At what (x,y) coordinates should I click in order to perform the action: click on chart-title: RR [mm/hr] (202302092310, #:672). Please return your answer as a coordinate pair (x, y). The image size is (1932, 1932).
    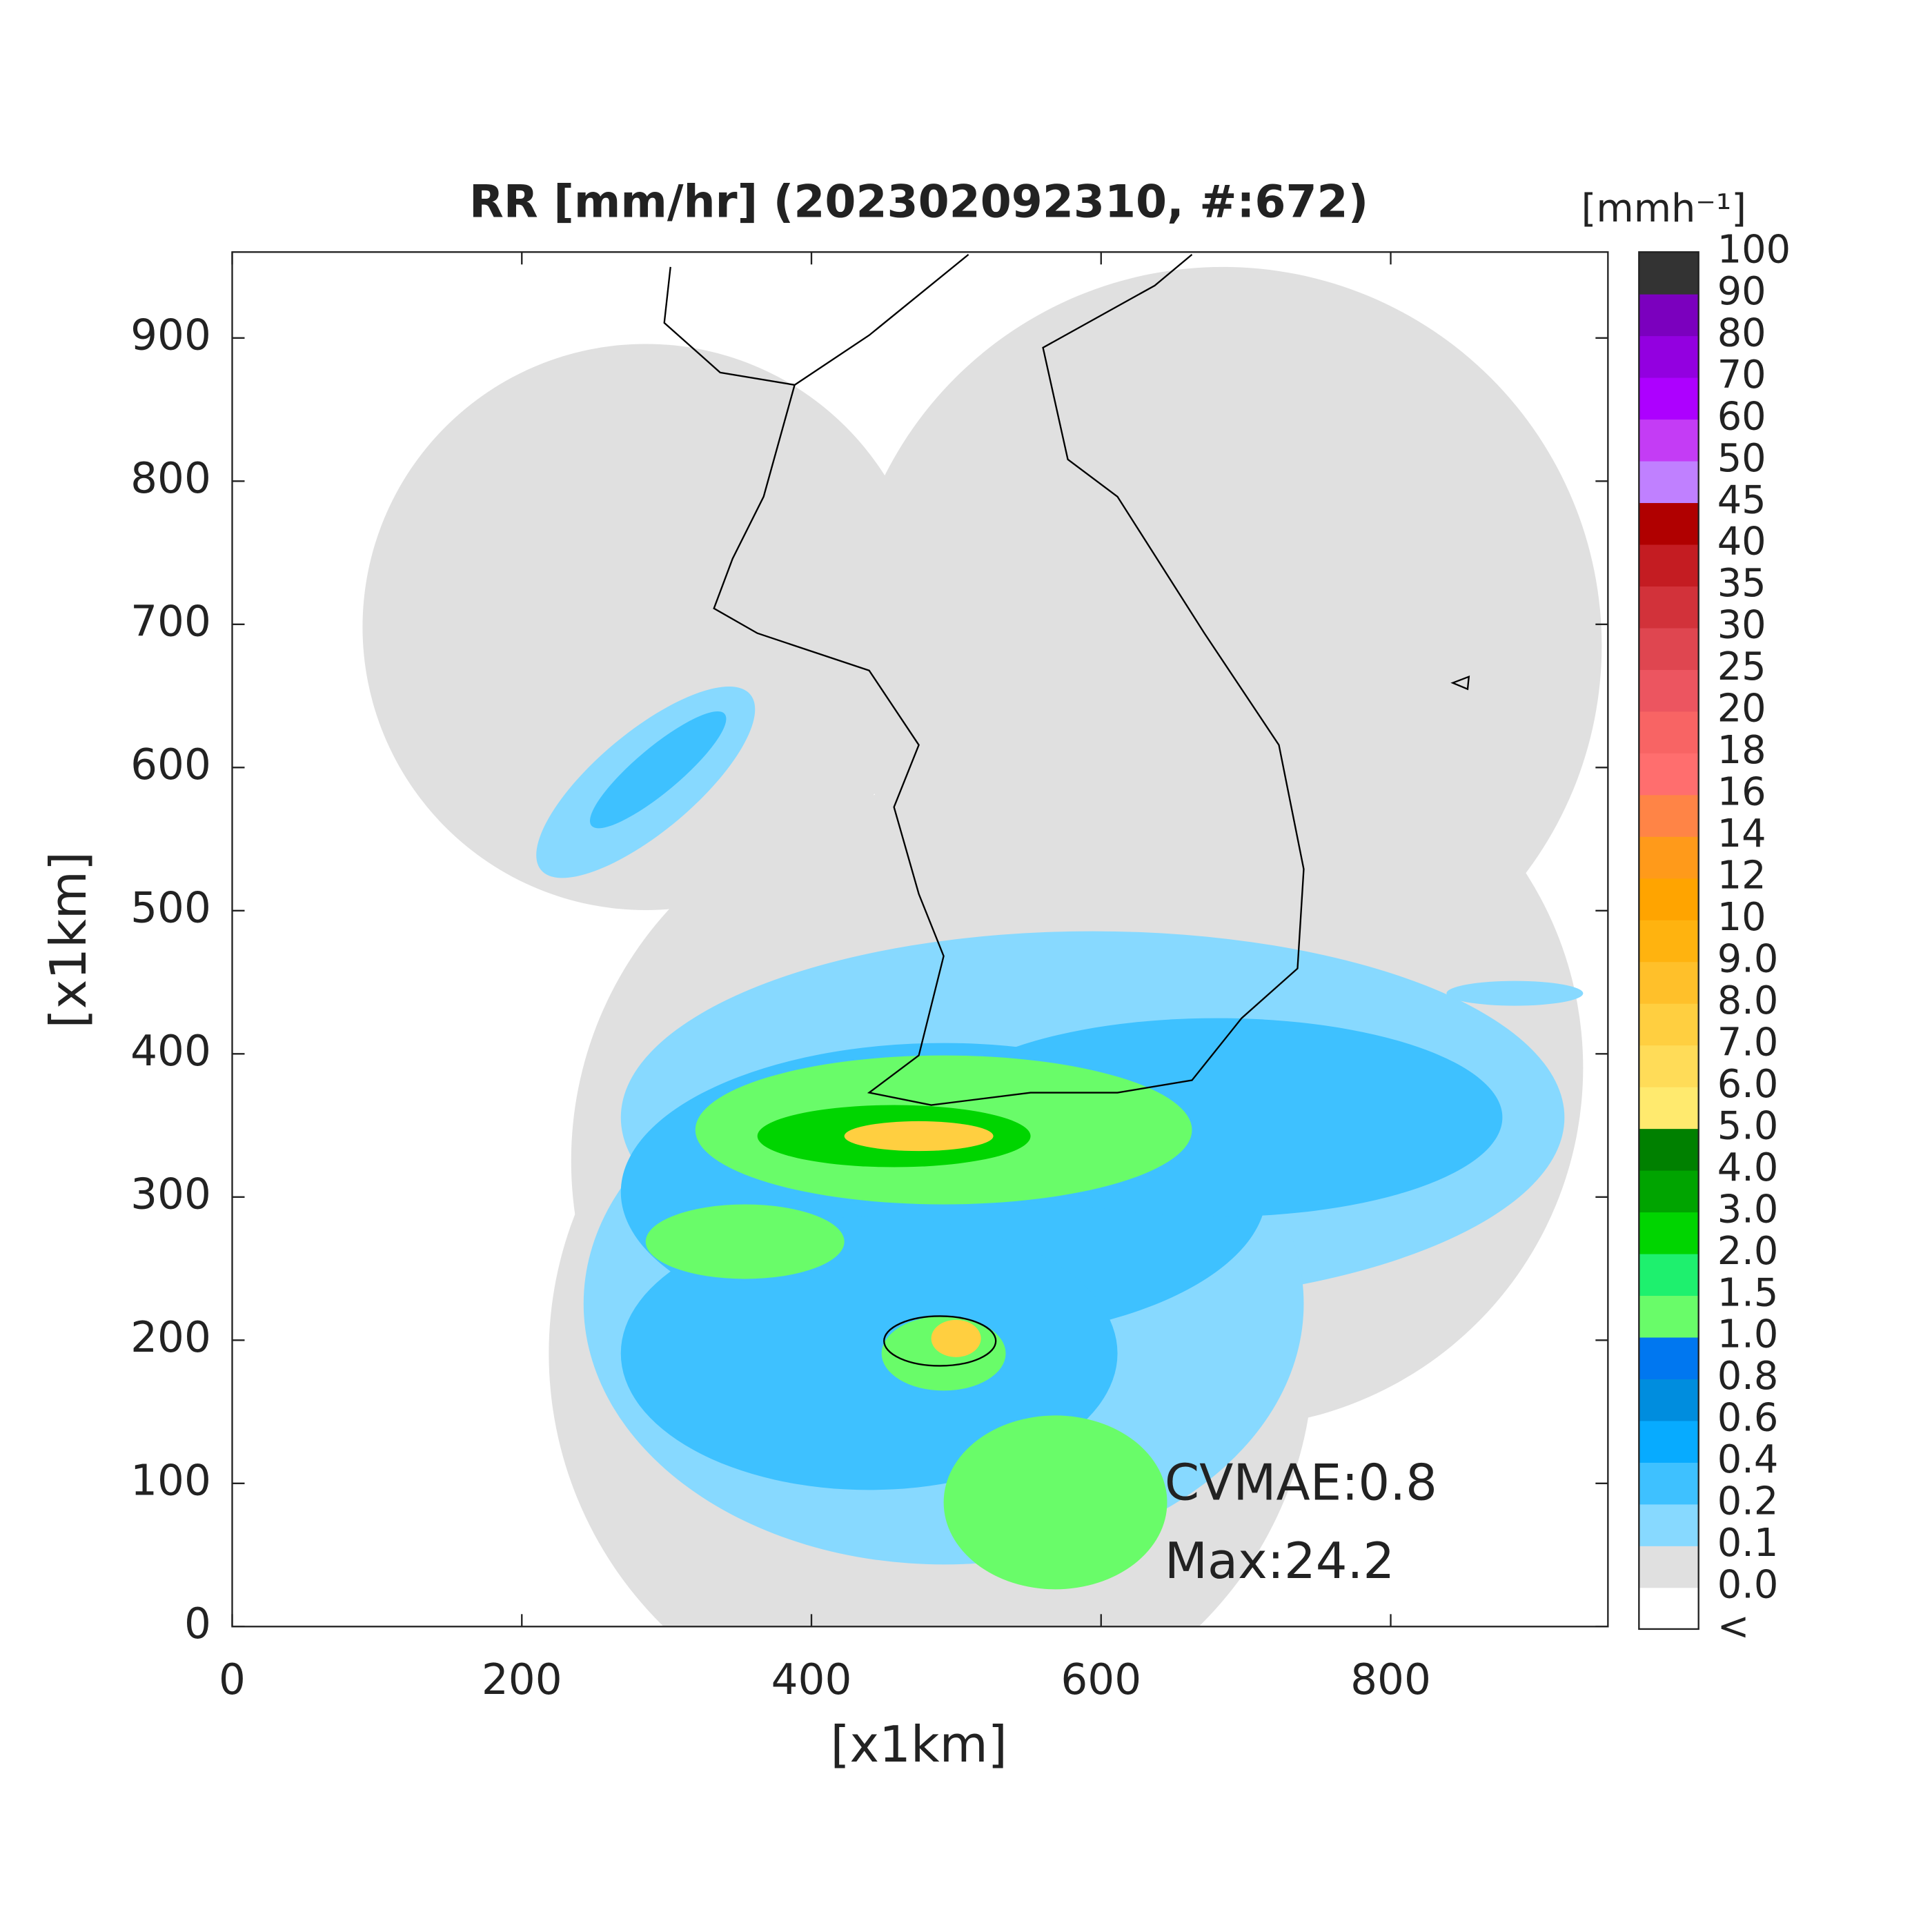
    Looking at the image, I should click on (918, 202).